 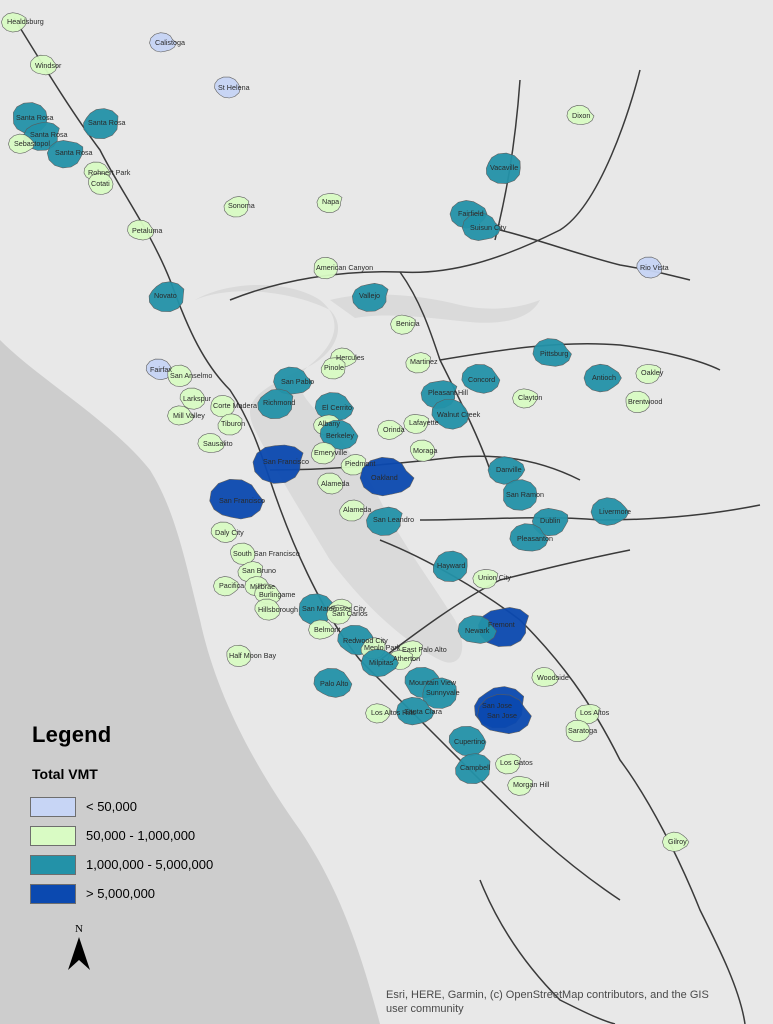 I want to click on place-label: San Carlos, so click(x=350, y=613).